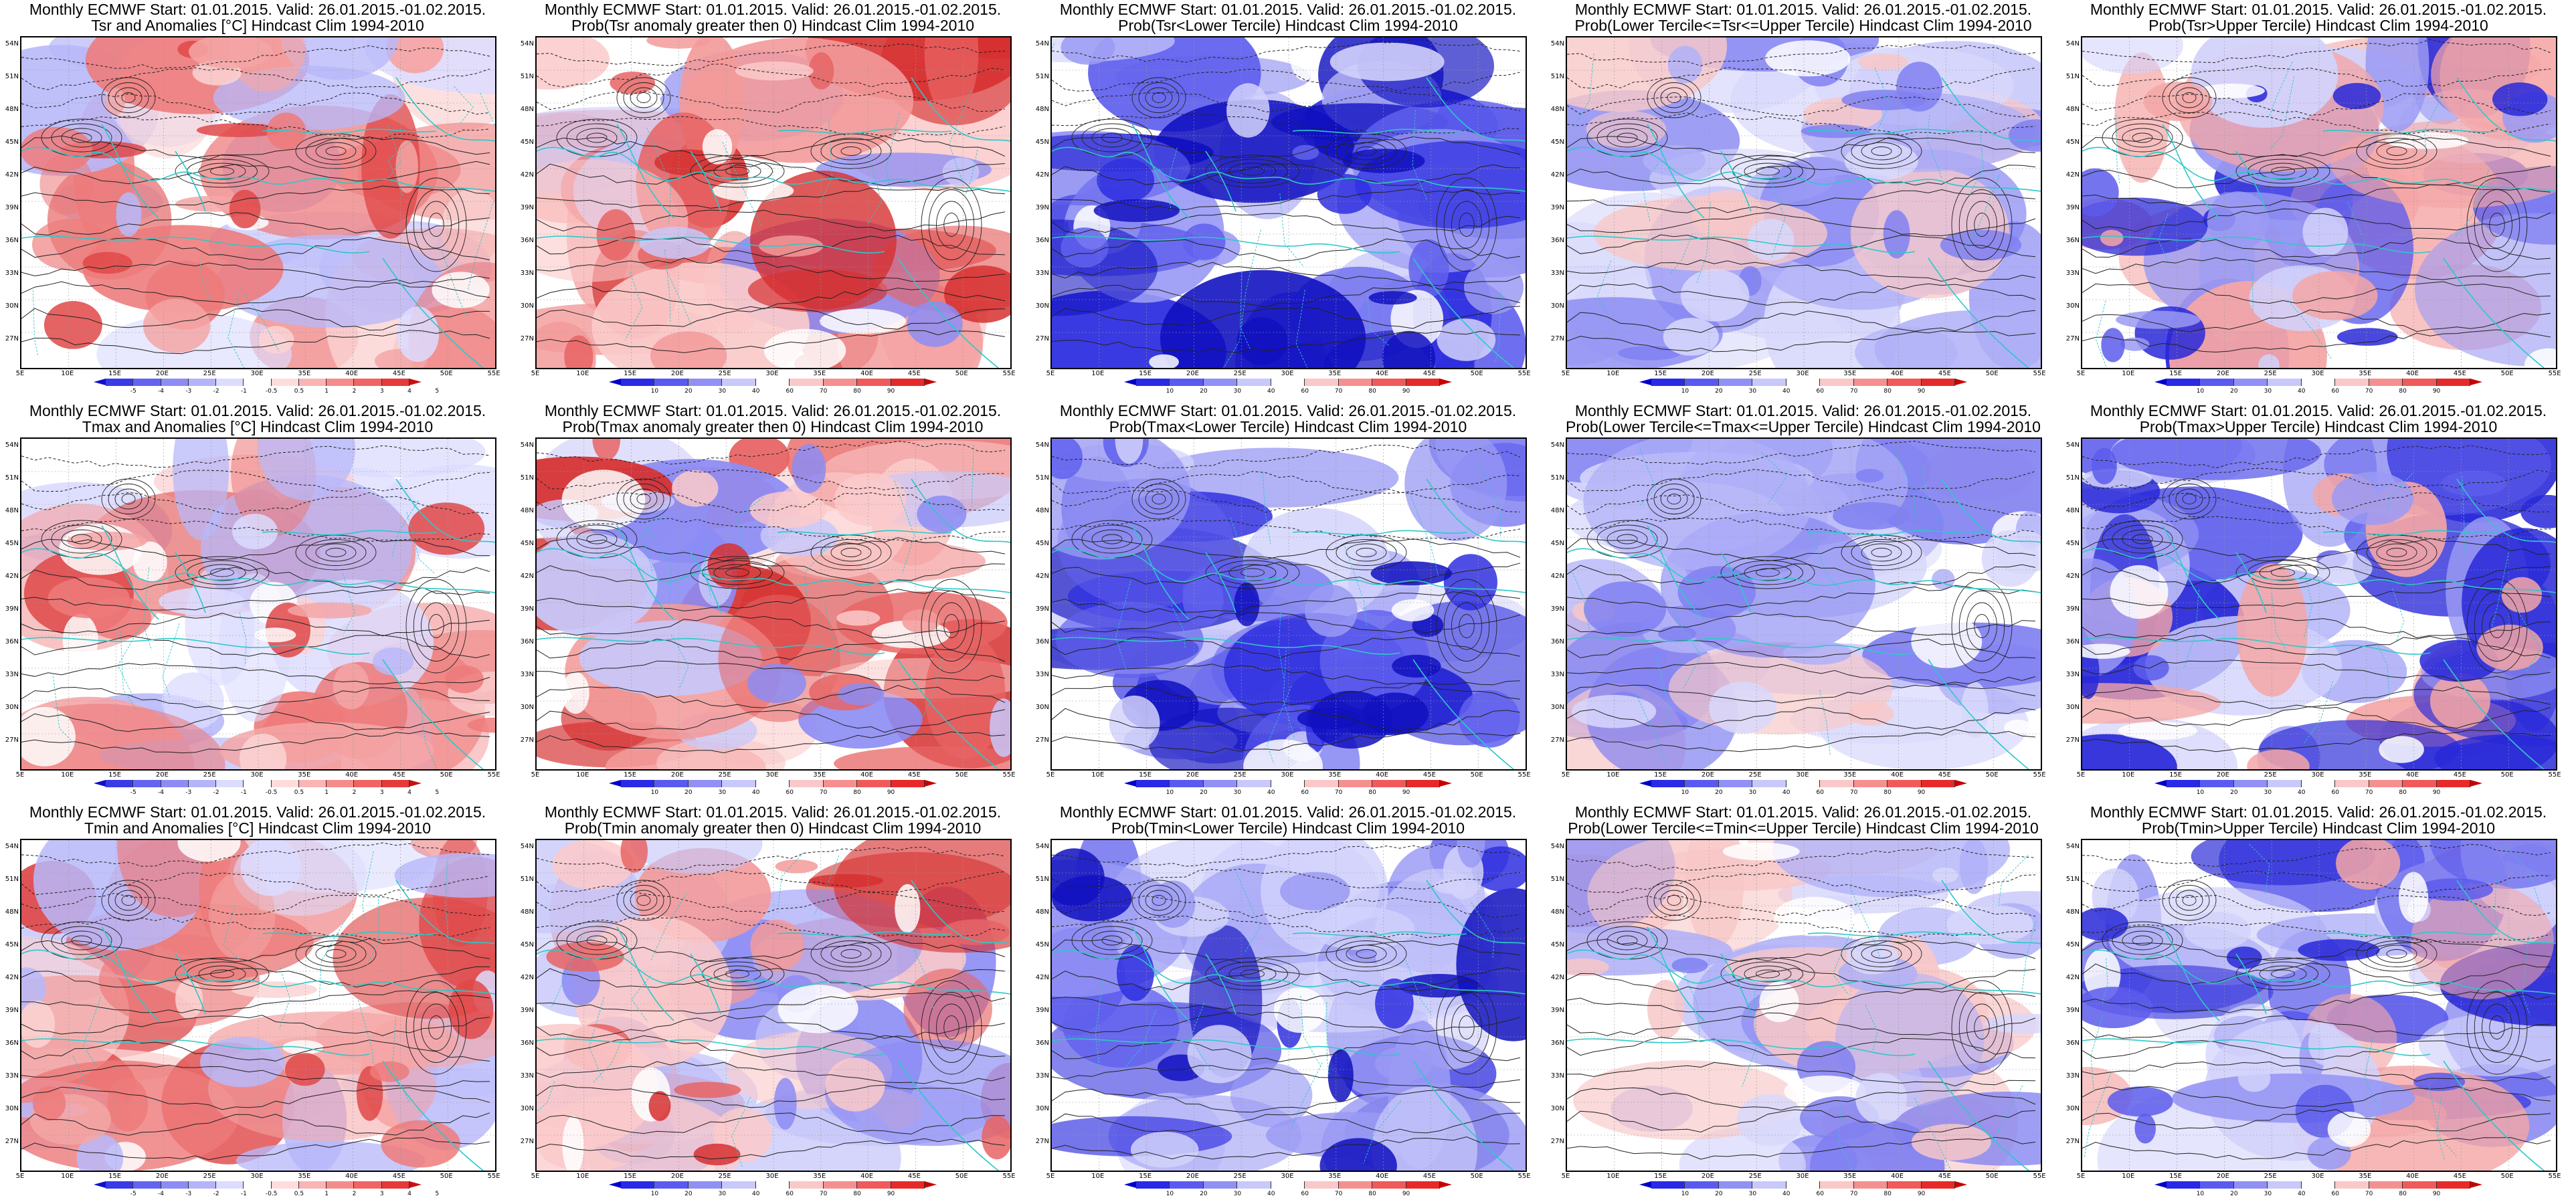 This screenshot has height=1204, width=2576. I want to click on lon-label: 40E, so click(1382, 373).